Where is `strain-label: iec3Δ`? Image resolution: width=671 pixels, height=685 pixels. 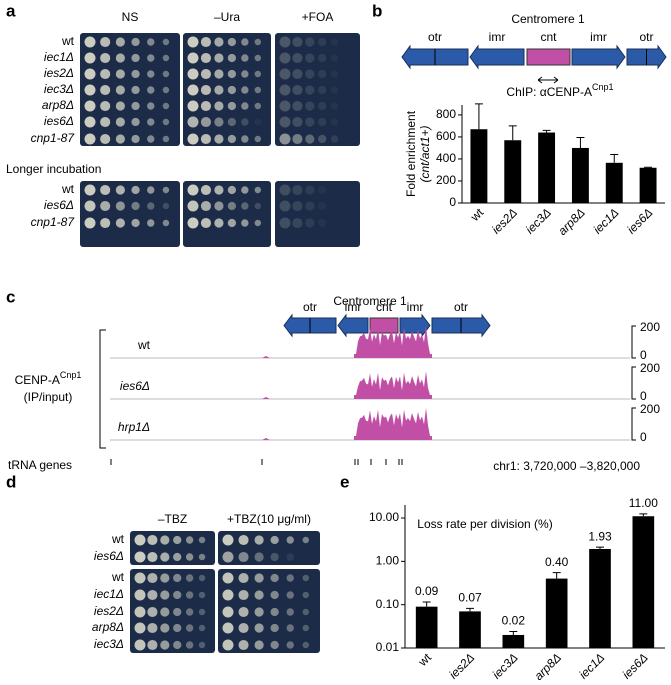
strain-label: iec3Δ is located at coordinates (59, 89).